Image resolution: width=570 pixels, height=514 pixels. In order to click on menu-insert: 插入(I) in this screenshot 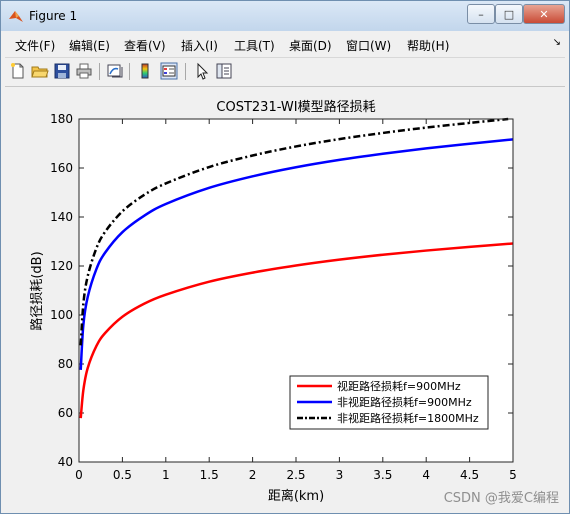, I will do `click(199, 46)`.